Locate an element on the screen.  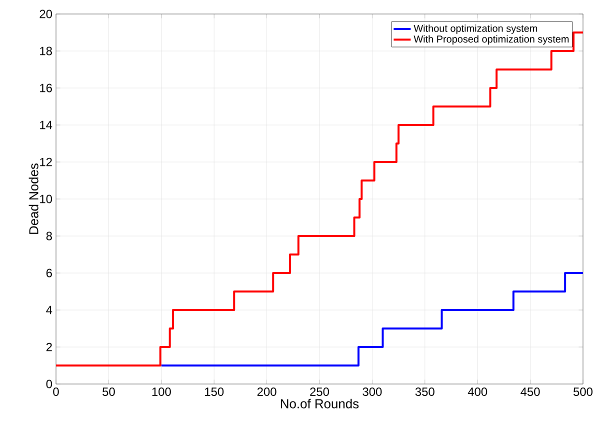
x-tick-label: 0 is located at coordinates (56, 392).